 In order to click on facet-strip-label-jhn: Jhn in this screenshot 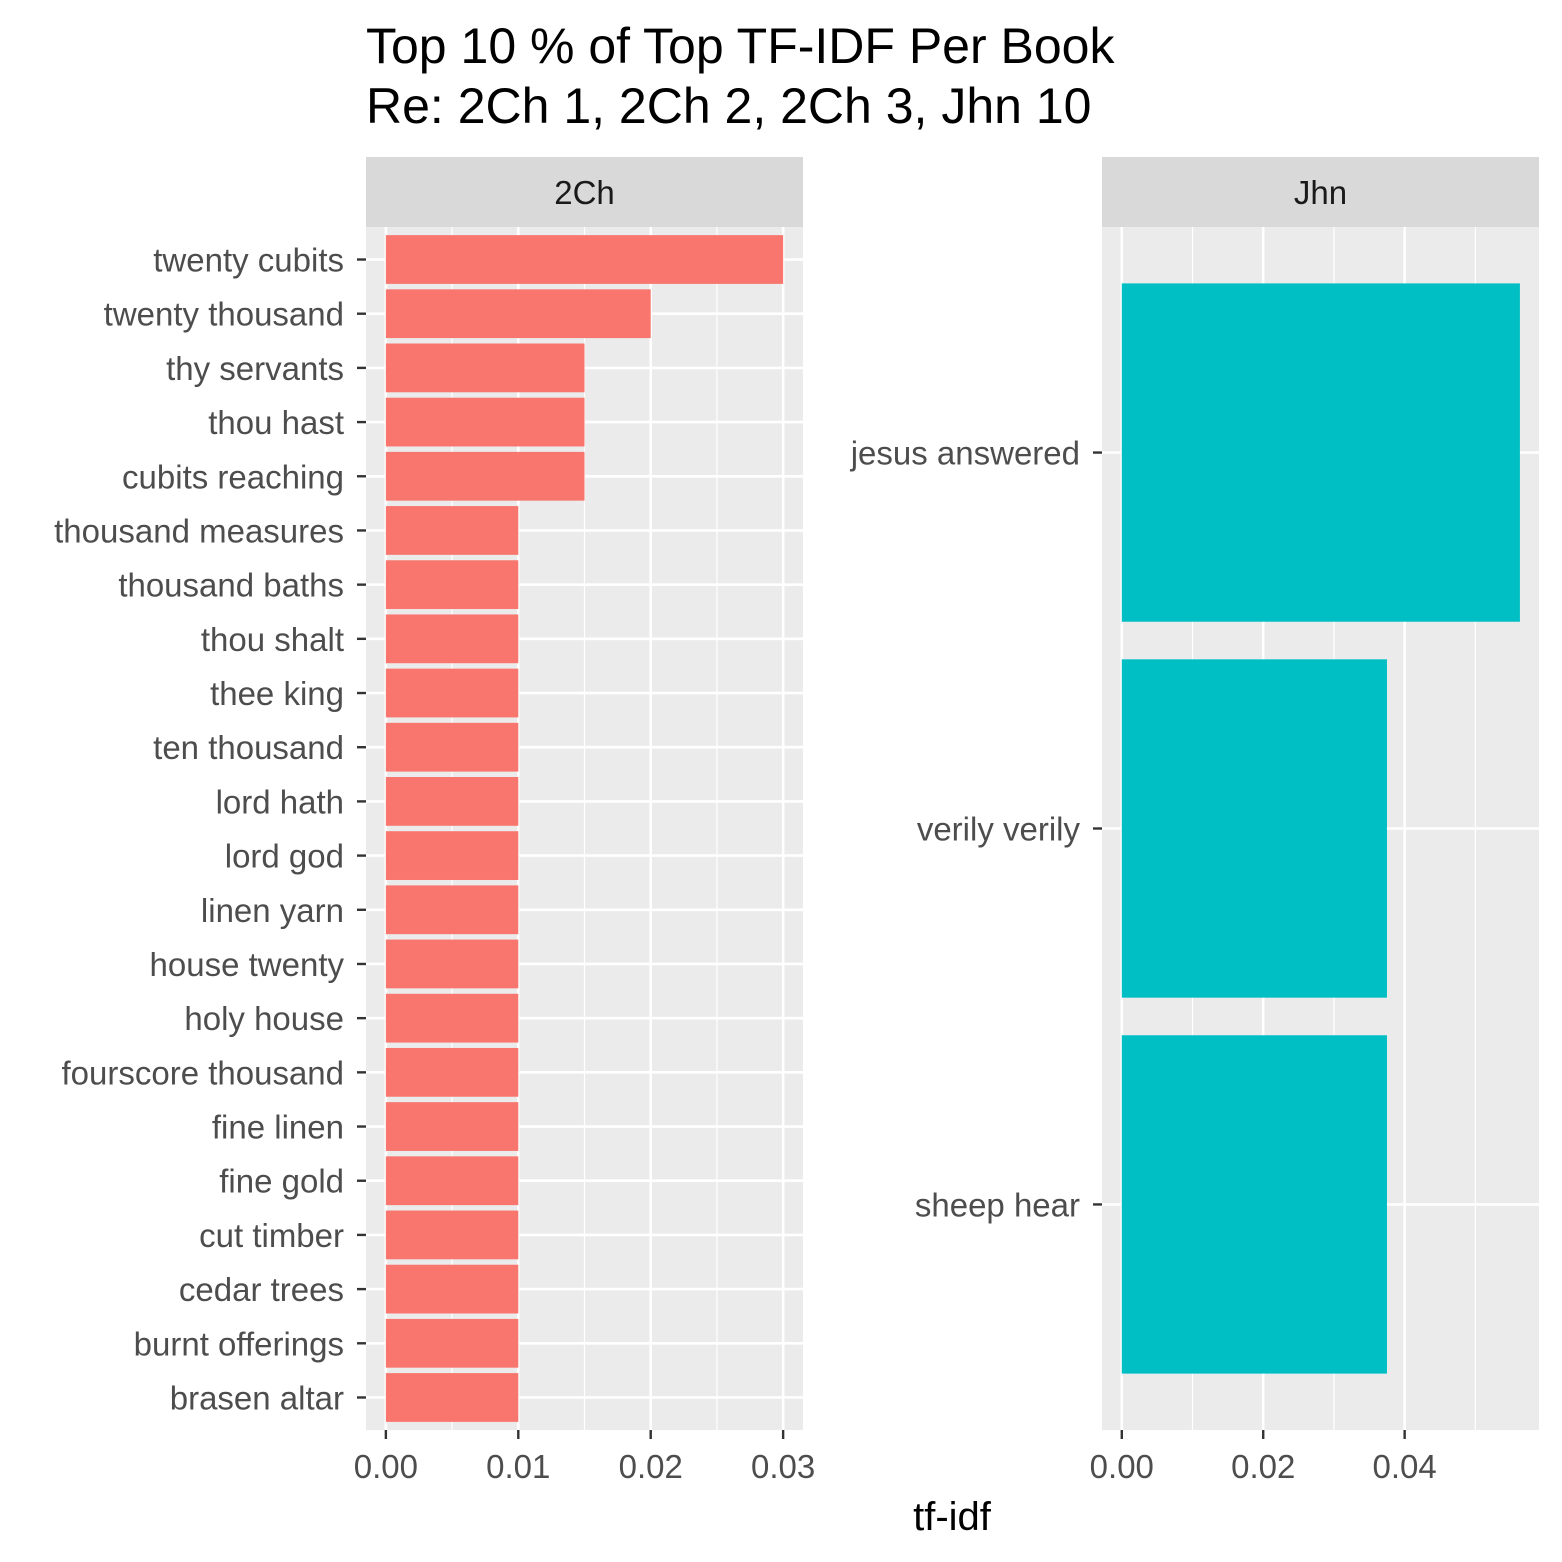, I will do `click(1320, 192)`.